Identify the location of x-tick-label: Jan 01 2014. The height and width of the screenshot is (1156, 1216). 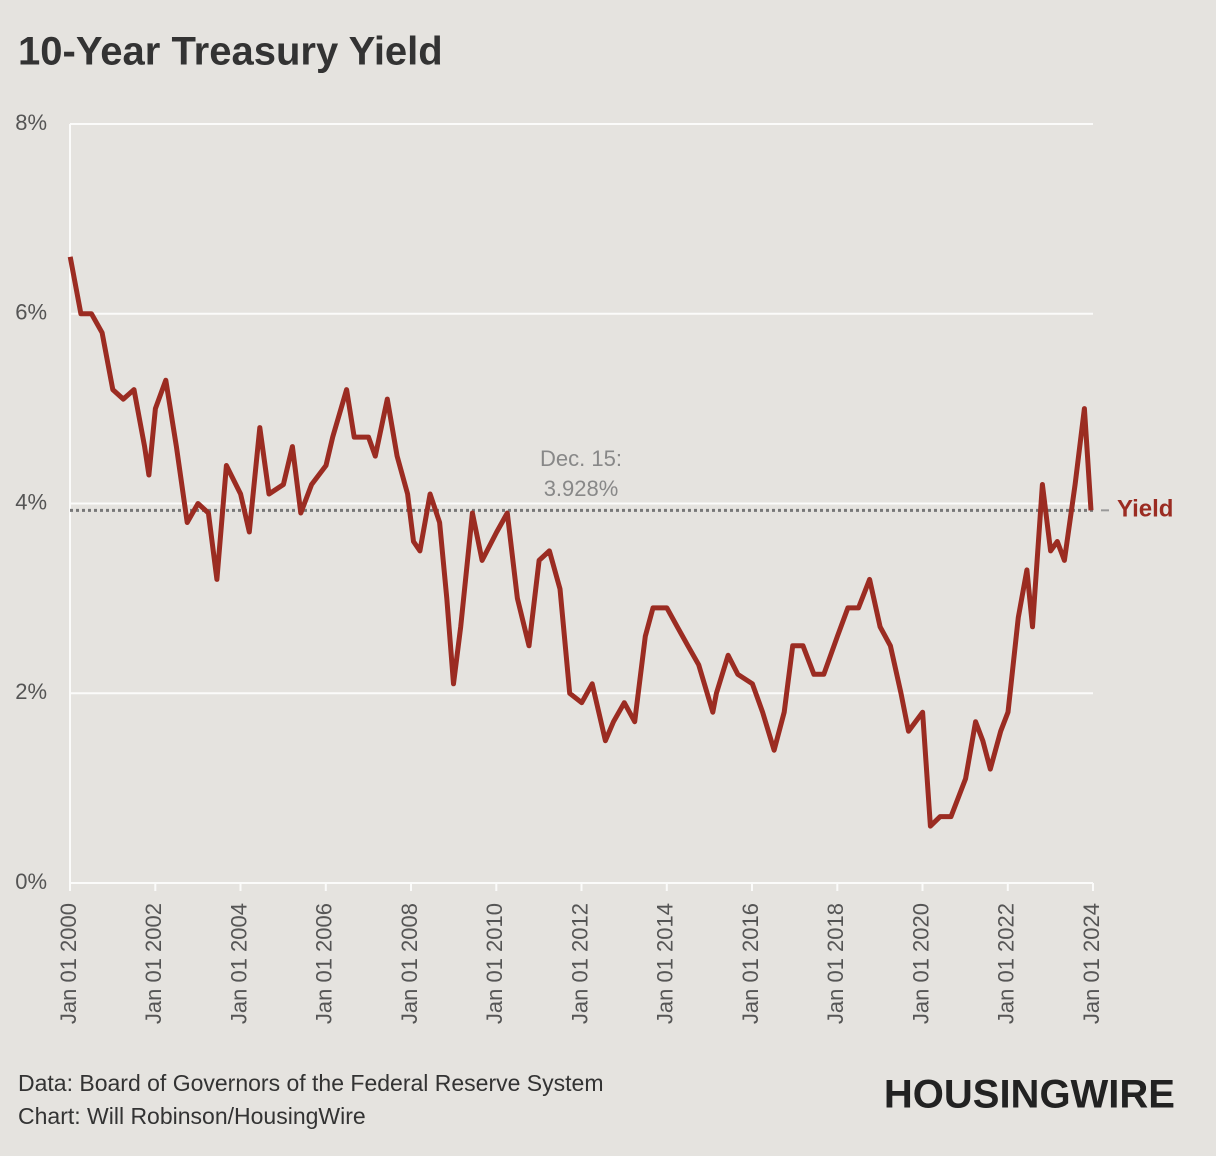
(665, 963).